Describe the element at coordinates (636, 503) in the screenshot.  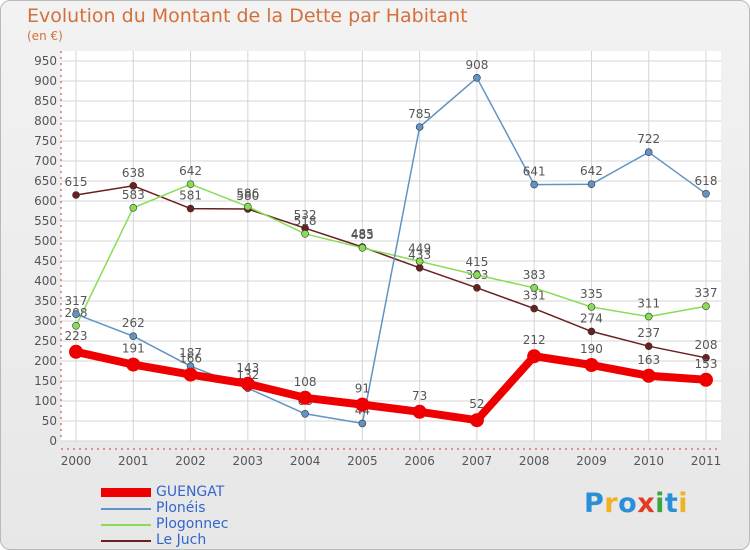
I see `proxiti-logo: Proxiti` at that location.